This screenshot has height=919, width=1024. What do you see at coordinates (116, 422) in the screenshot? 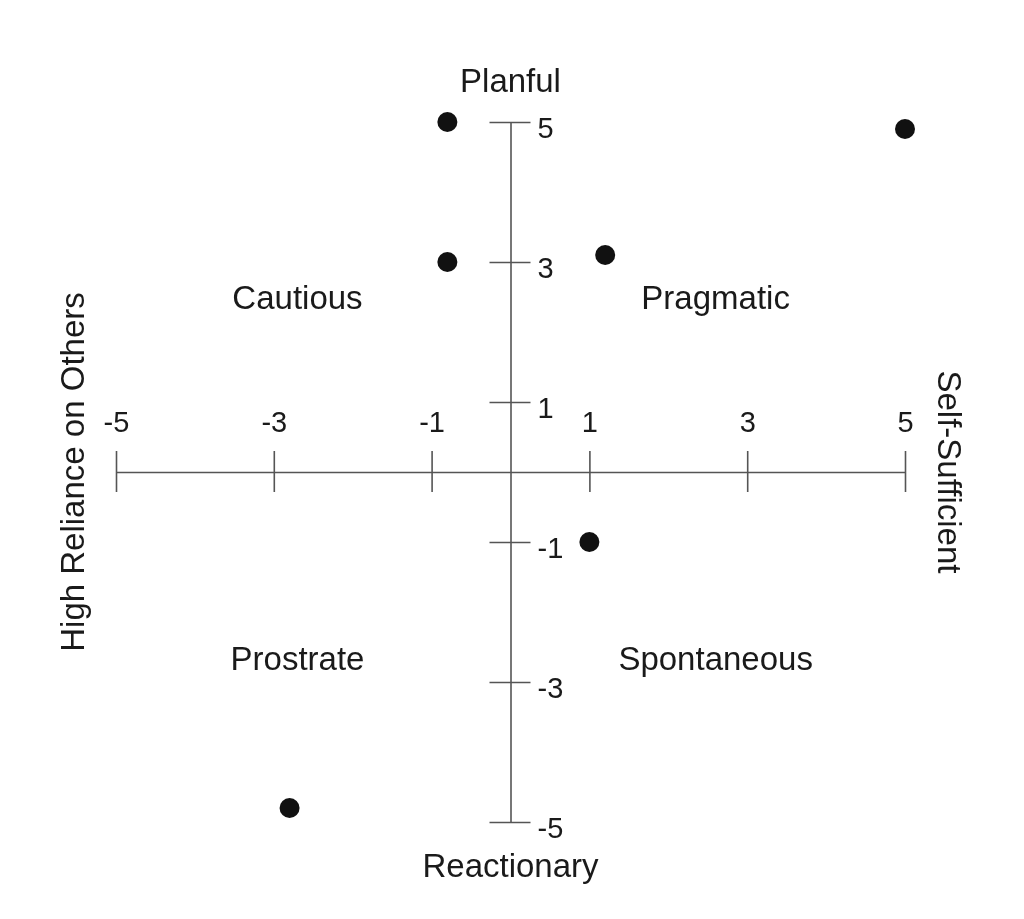
I see `x-tick-label: -5` at bounding box center [116, 422].